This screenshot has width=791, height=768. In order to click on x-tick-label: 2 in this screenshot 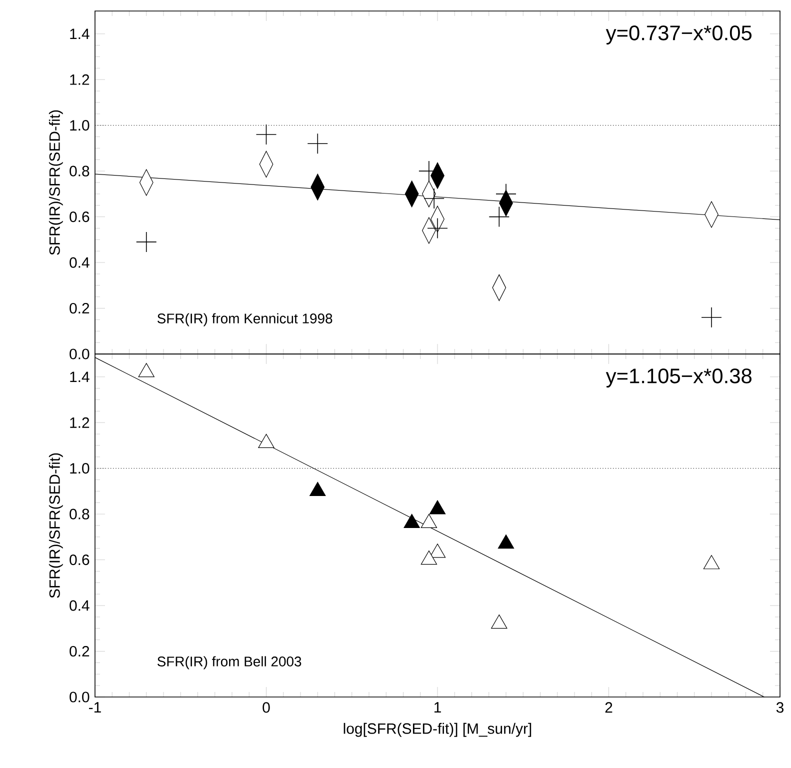, I will do `click(608, 707)`.